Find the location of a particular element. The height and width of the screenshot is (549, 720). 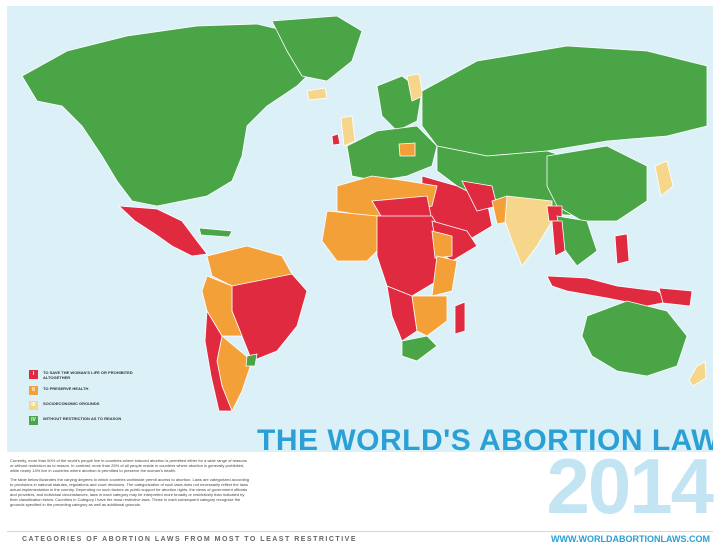

legend-item-cat3: III SOCIOECONOMIC GROUNDS is located at coordinates (84, 405).